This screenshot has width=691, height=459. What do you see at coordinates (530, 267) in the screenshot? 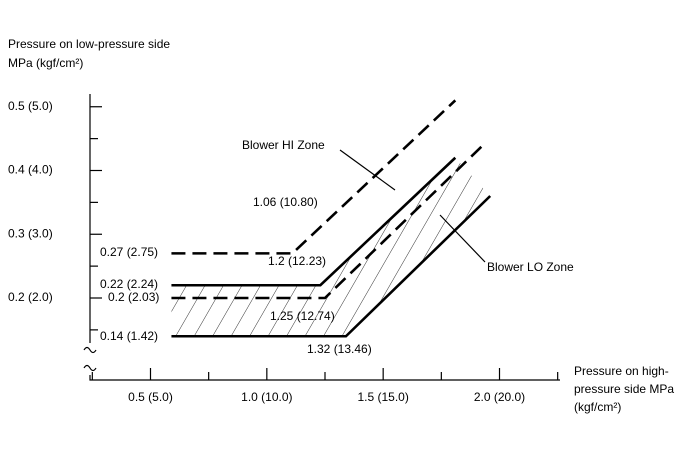
I see `annotation: Blower LO Zone` at bounding box center [530, 267].